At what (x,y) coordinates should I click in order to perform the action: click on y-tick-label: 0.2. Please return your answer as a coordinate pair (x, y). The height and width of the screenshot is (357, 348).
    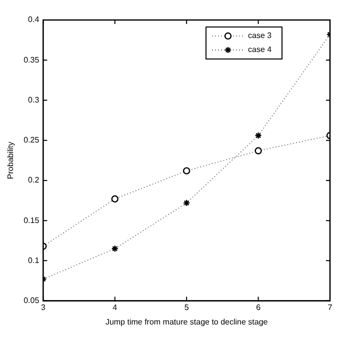
    Looking at the image, I should click on (34, 180).